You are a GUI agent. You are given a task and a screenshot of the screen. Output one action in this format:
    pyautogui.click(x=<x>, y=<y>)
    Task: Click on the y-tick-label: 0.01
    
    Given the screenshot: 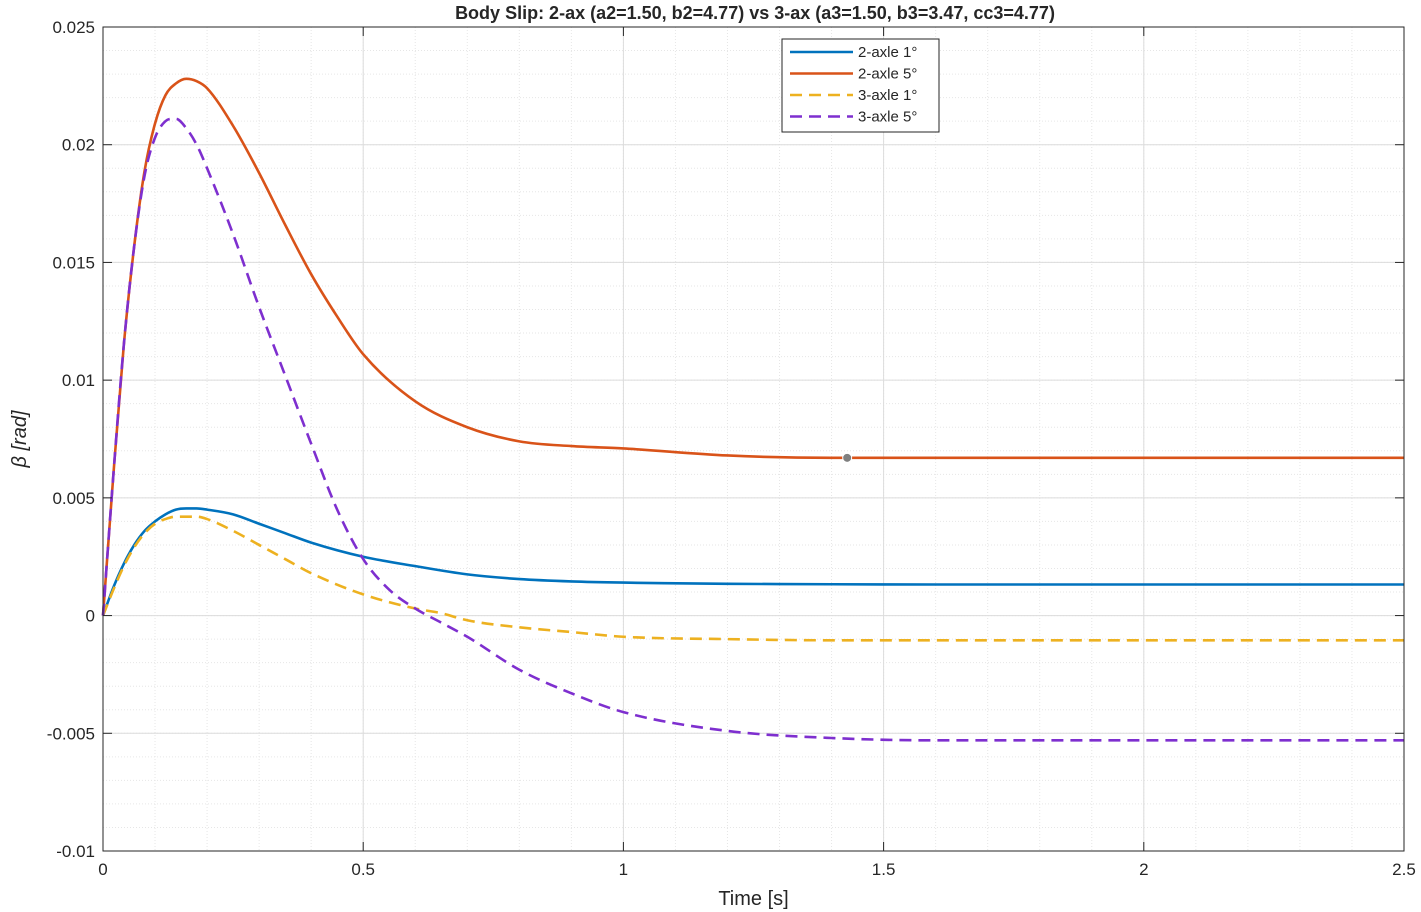 What is the action you would take?
    pyautogui.click(x=78, y=380)
    